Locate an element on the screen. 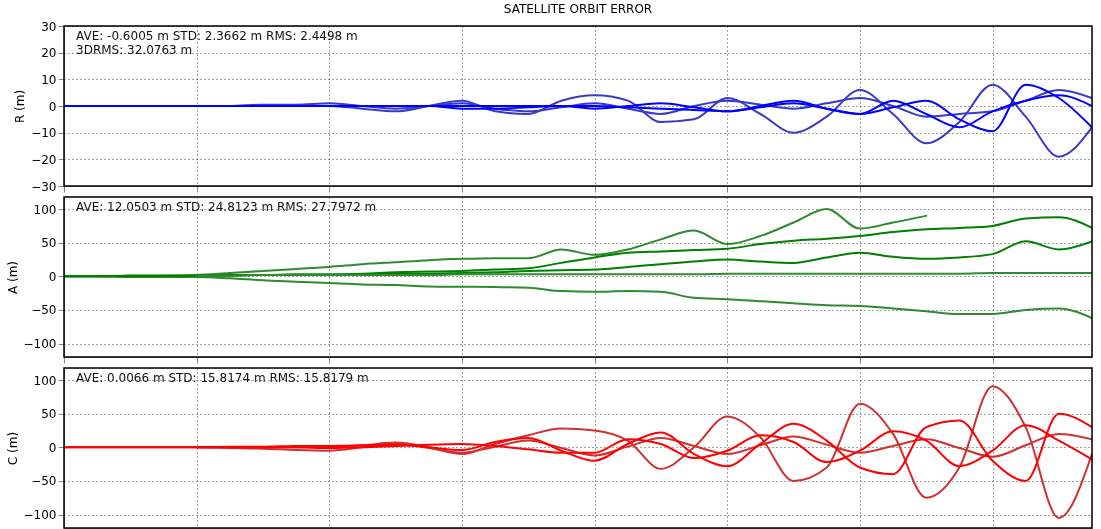 The width and height of the screenshot is (1101, 529). y-tick-label: −10 is located at coordinates (44, 133).